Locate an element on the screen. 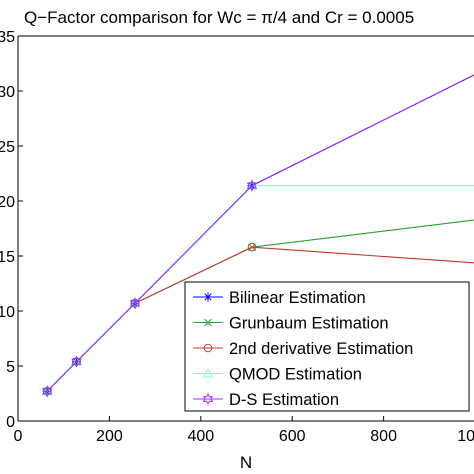 This screenshot has height=474, width=474. y-tick-label: 35 is located at coordinates (7, 37).